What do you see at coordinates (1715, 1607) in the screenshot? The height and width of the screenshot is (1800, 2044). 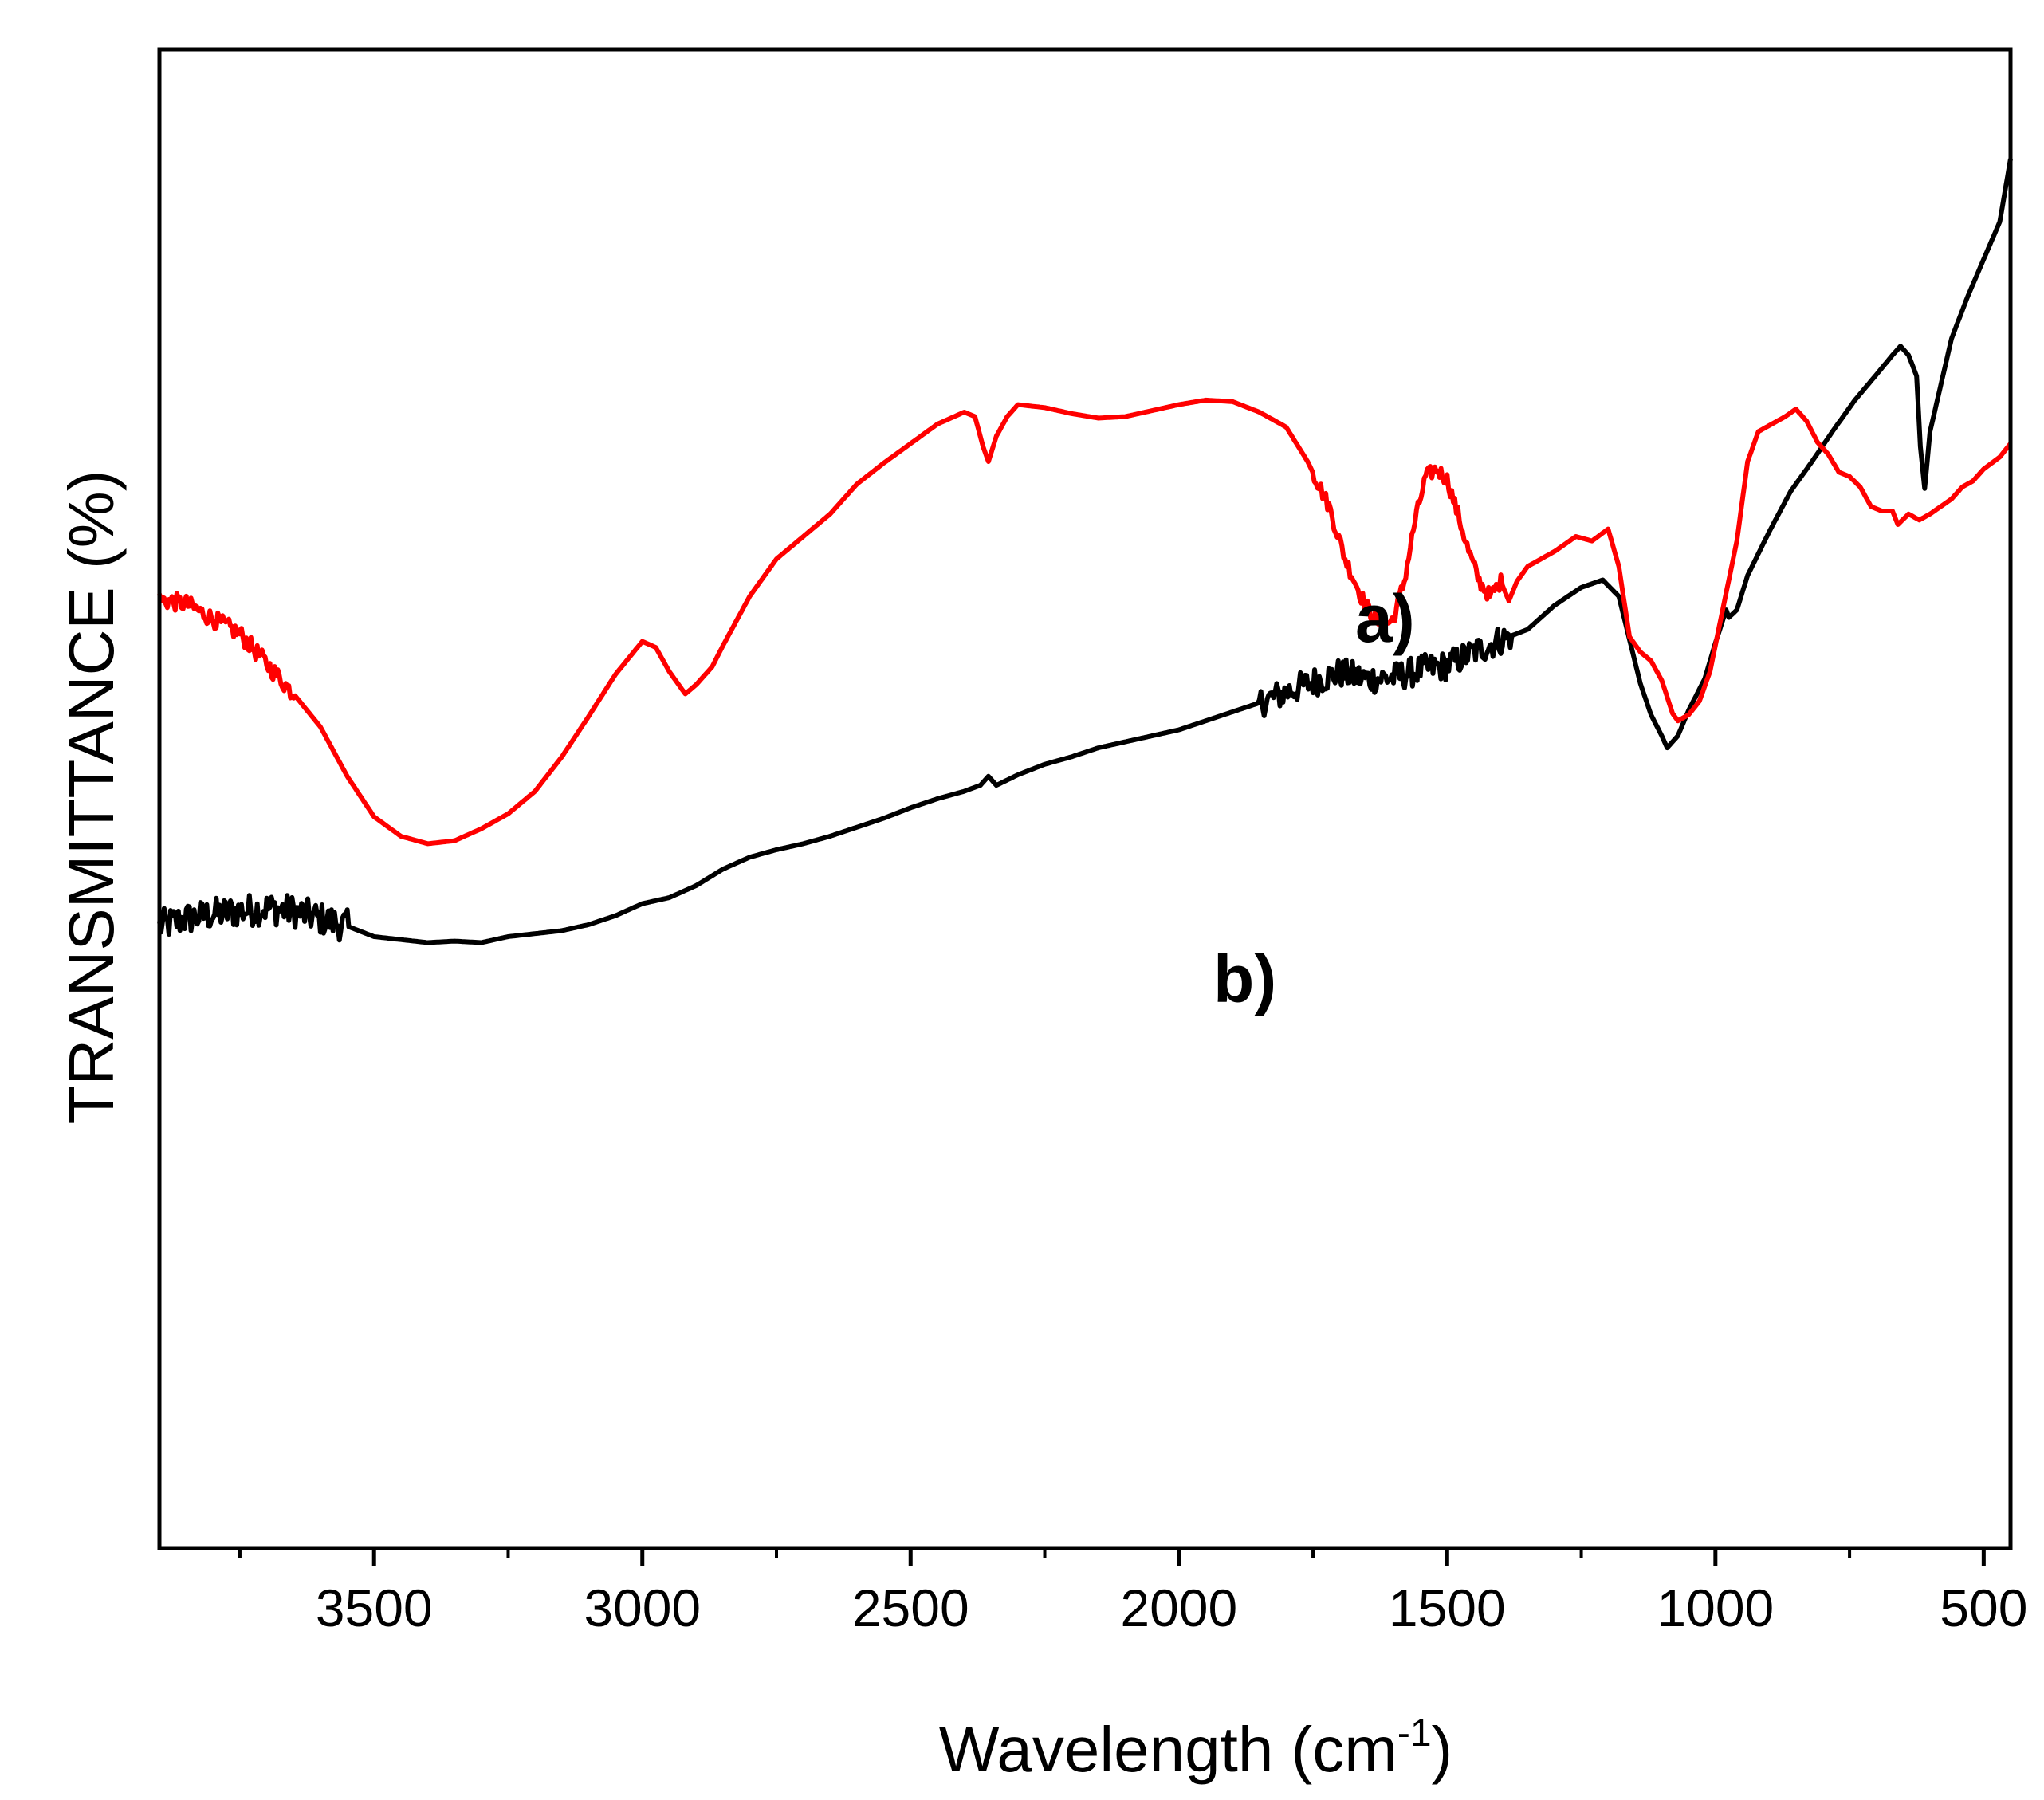 I see `x-tick-label: 1000` at bounding box center [1715, 1607].